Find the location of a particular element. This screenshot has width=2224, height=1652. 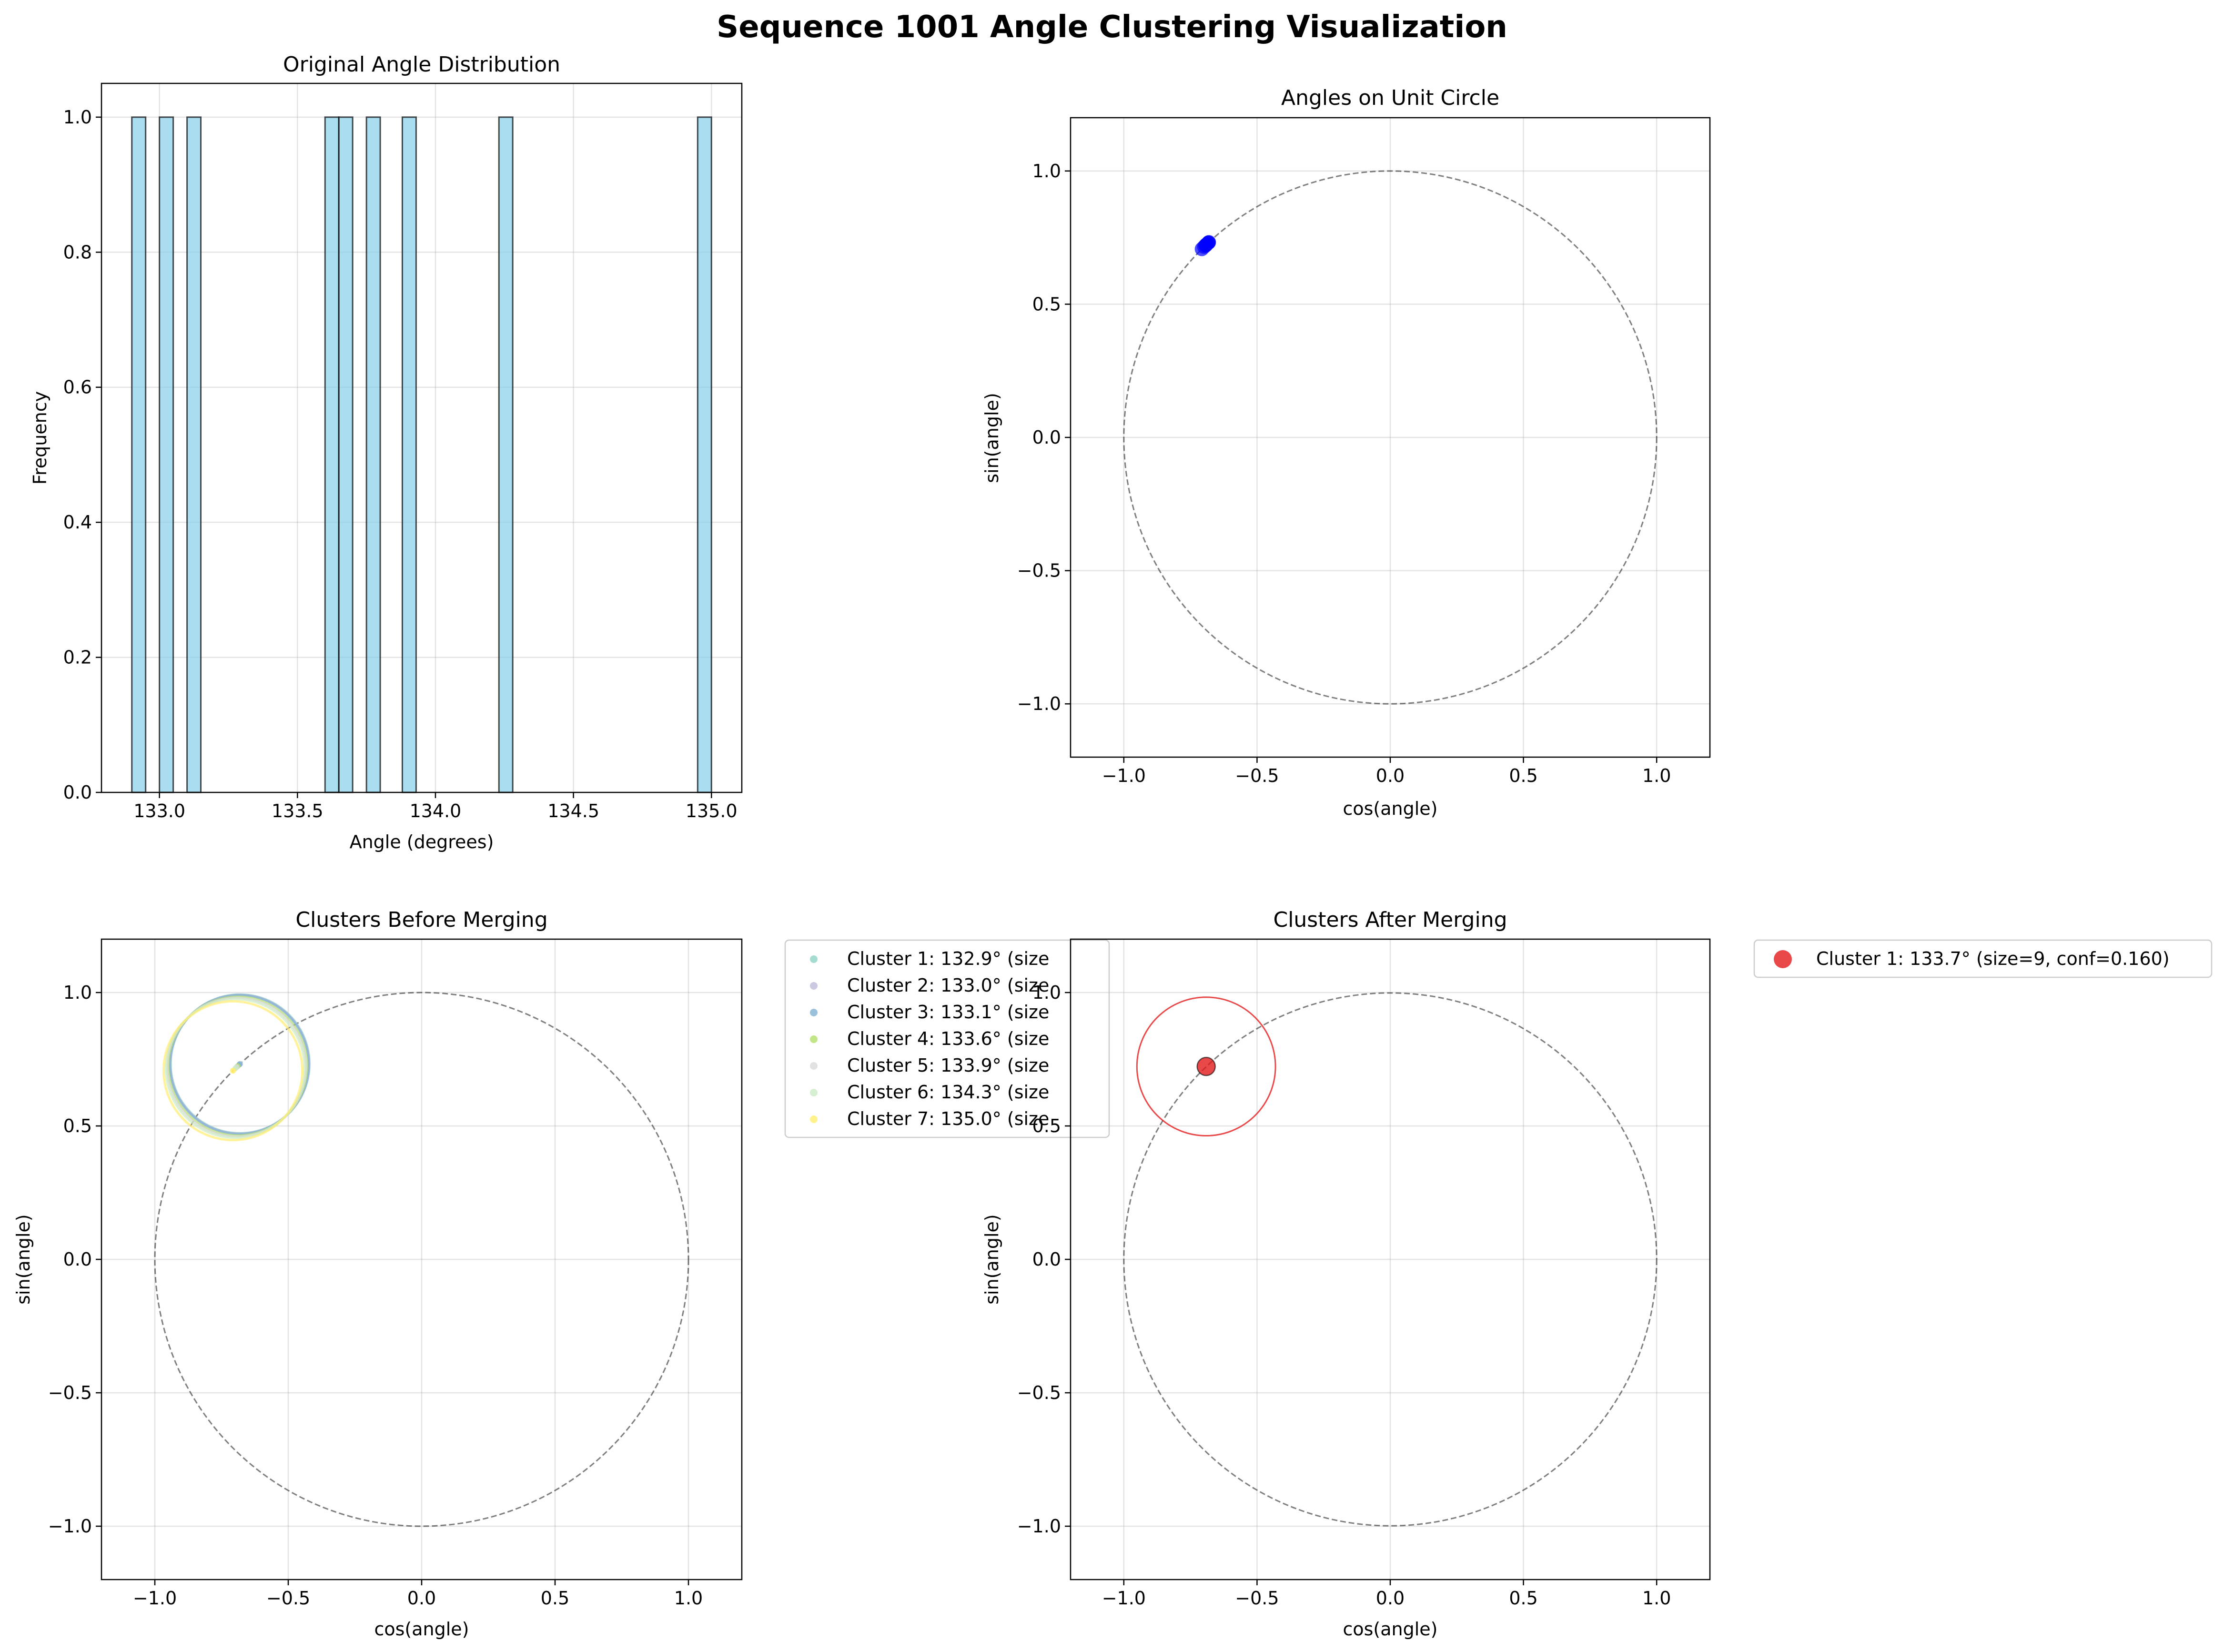

histogram-xlabel: Angle (degrees) is located at coordinates (422, 841).